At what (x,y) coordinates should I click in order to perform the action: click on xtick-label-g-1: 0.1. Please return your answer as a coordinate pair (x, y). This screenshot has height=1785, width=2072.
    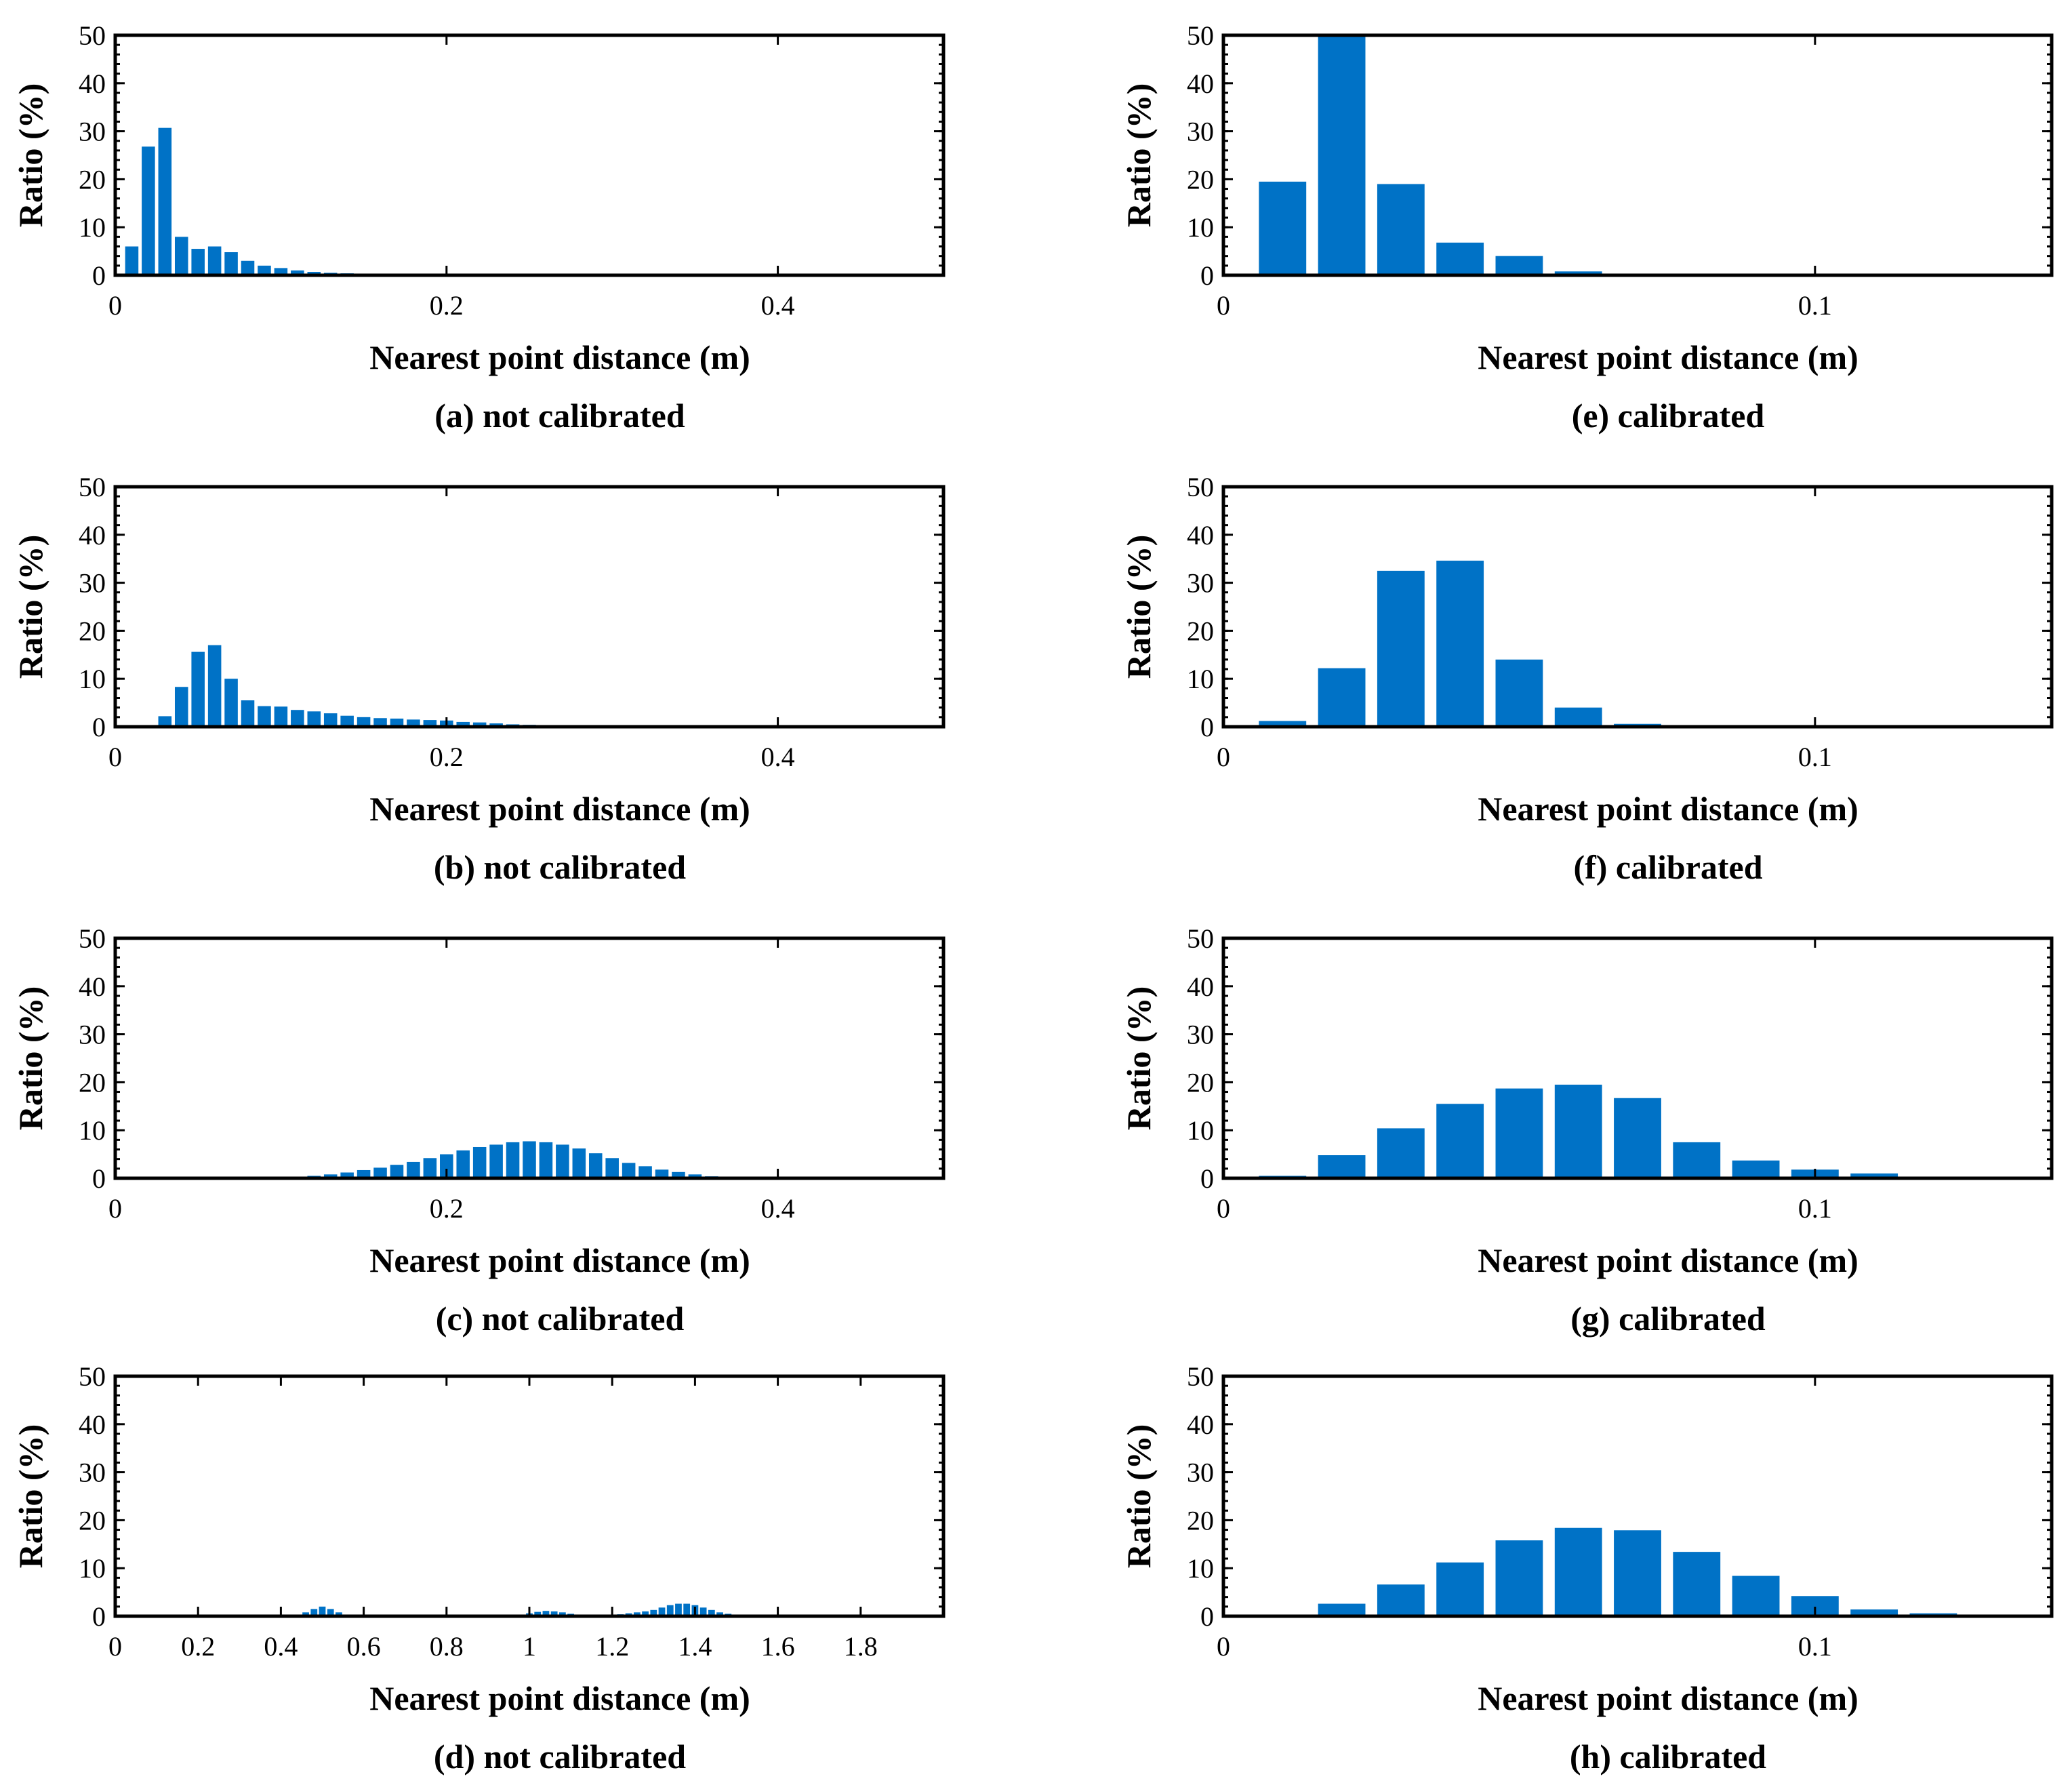
    Looking at the image, I should click on (1815, 1209).